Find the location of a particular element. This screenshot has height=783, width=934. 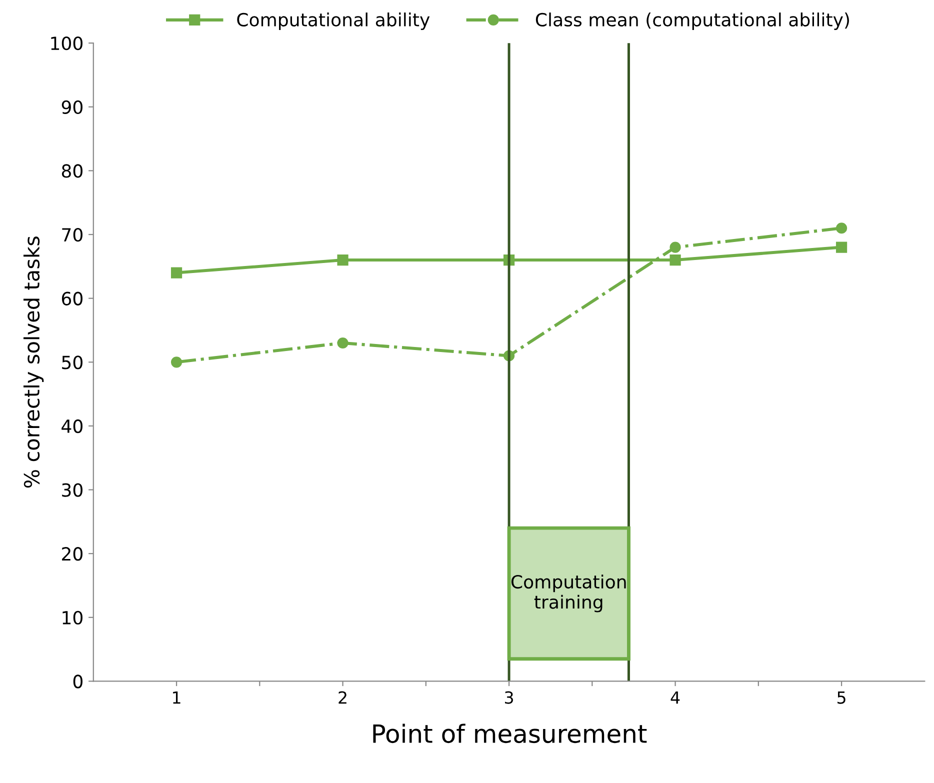

y-tick-label: 60 is located at coordinates (72, 299).